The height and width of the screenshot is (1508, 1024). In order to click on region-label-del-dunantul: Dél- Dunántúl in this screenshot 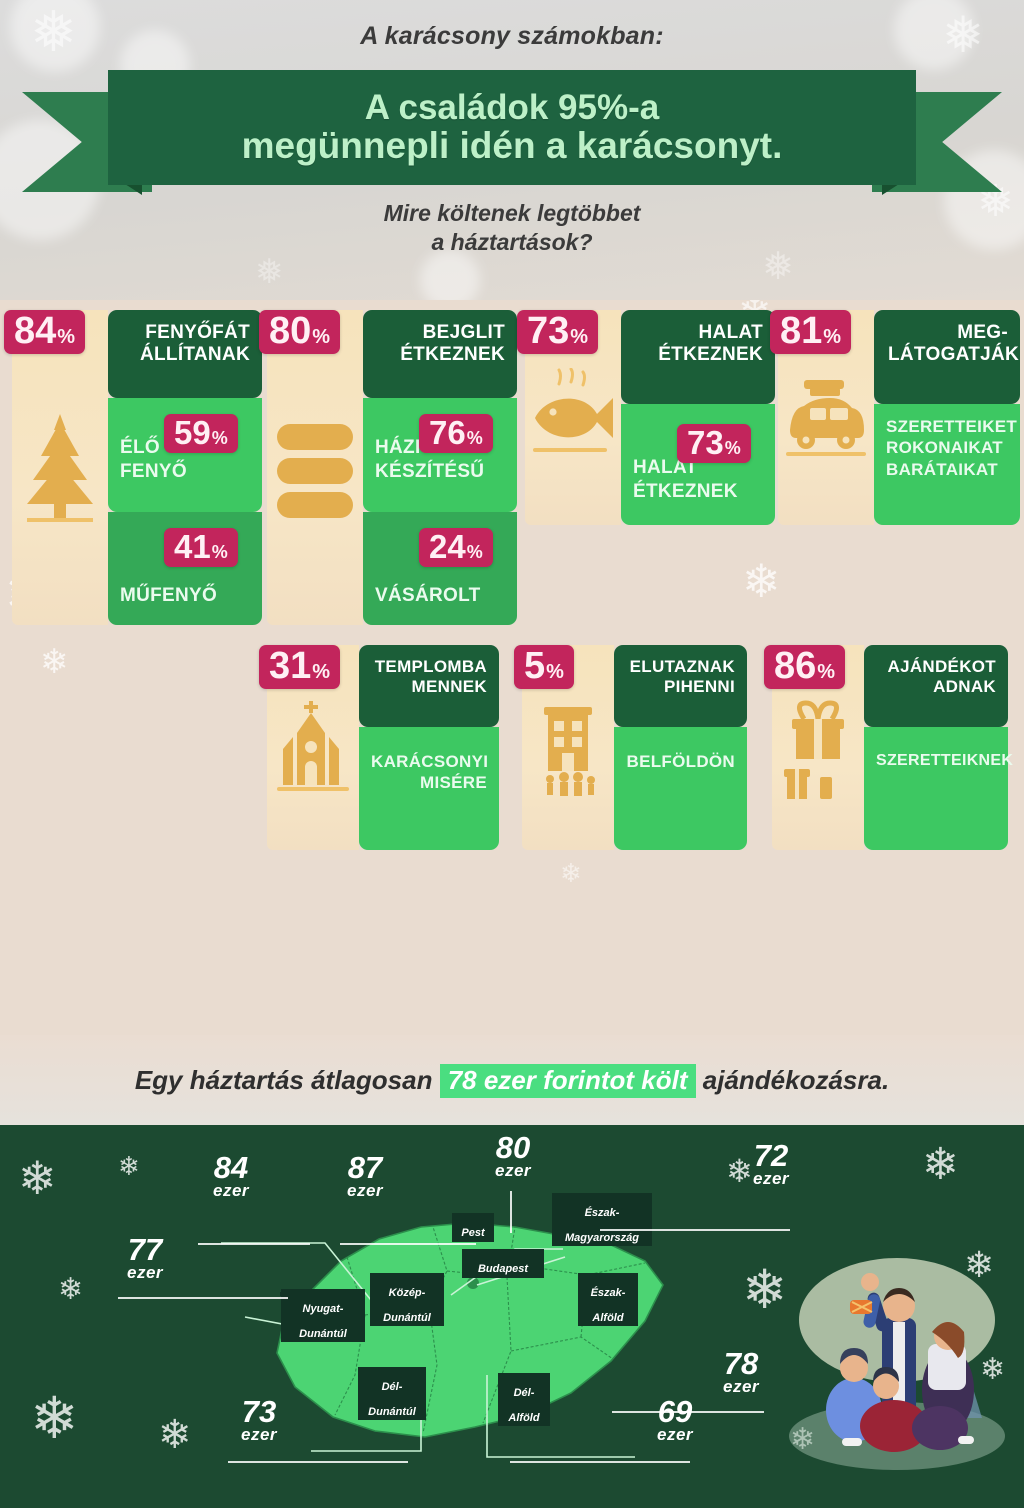, I will do `click(392, 1394)`.